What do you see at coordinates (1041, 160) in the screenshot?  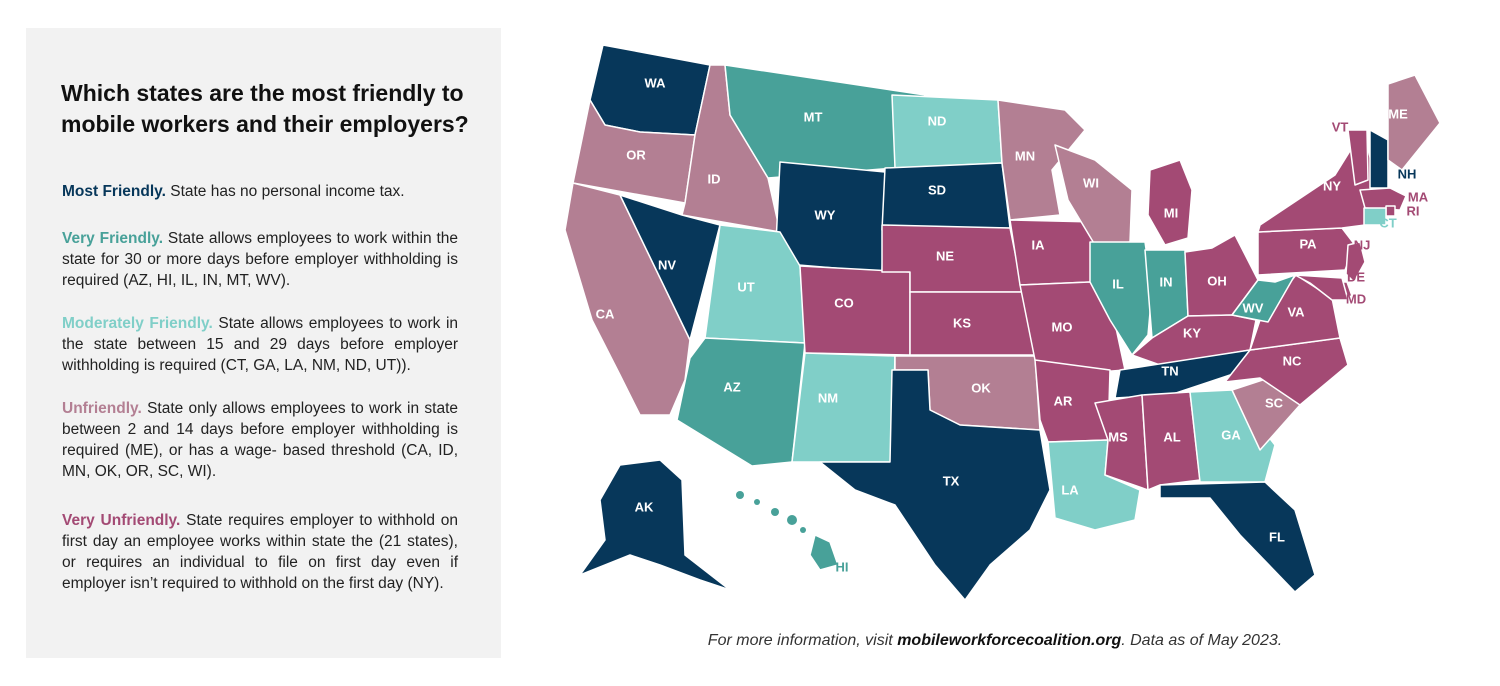 I see `state-mn` at bounding box center [1041, 160].